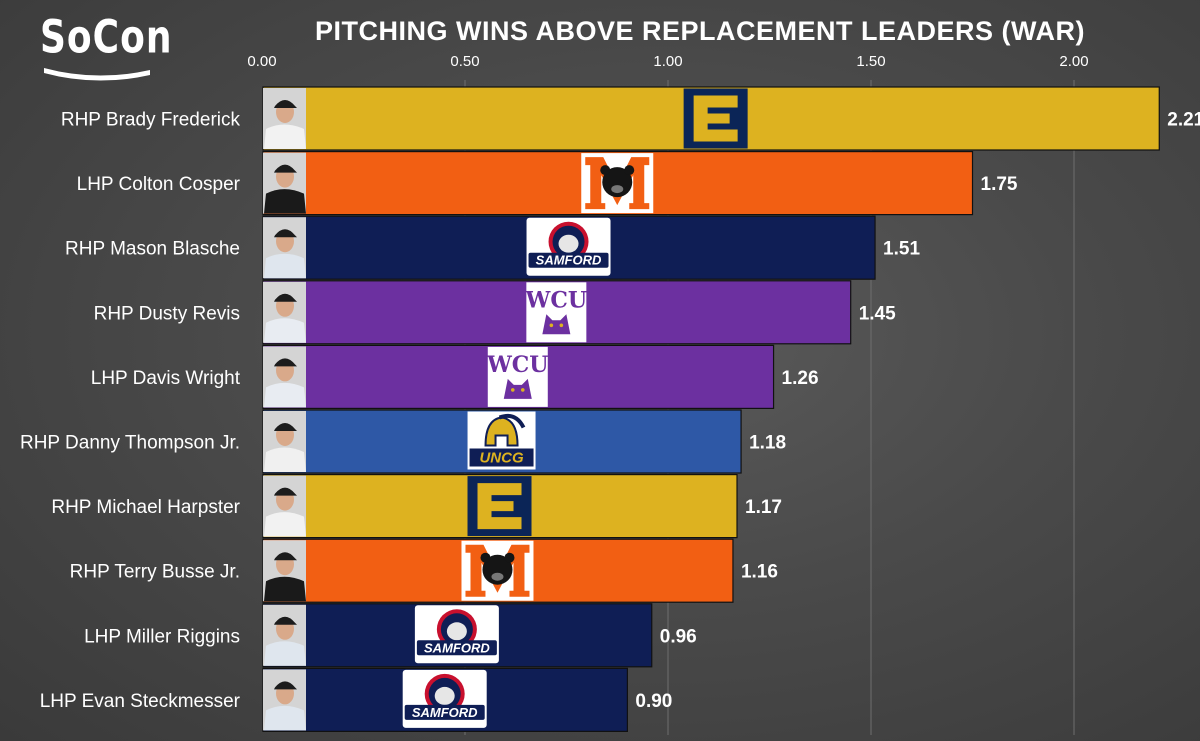  What do you see at coordinates (390, 635) in the screenshot?
I see `bar-row: SAMFORD LHP Miller Riggins 0.96` at bounding box center [390, 635].